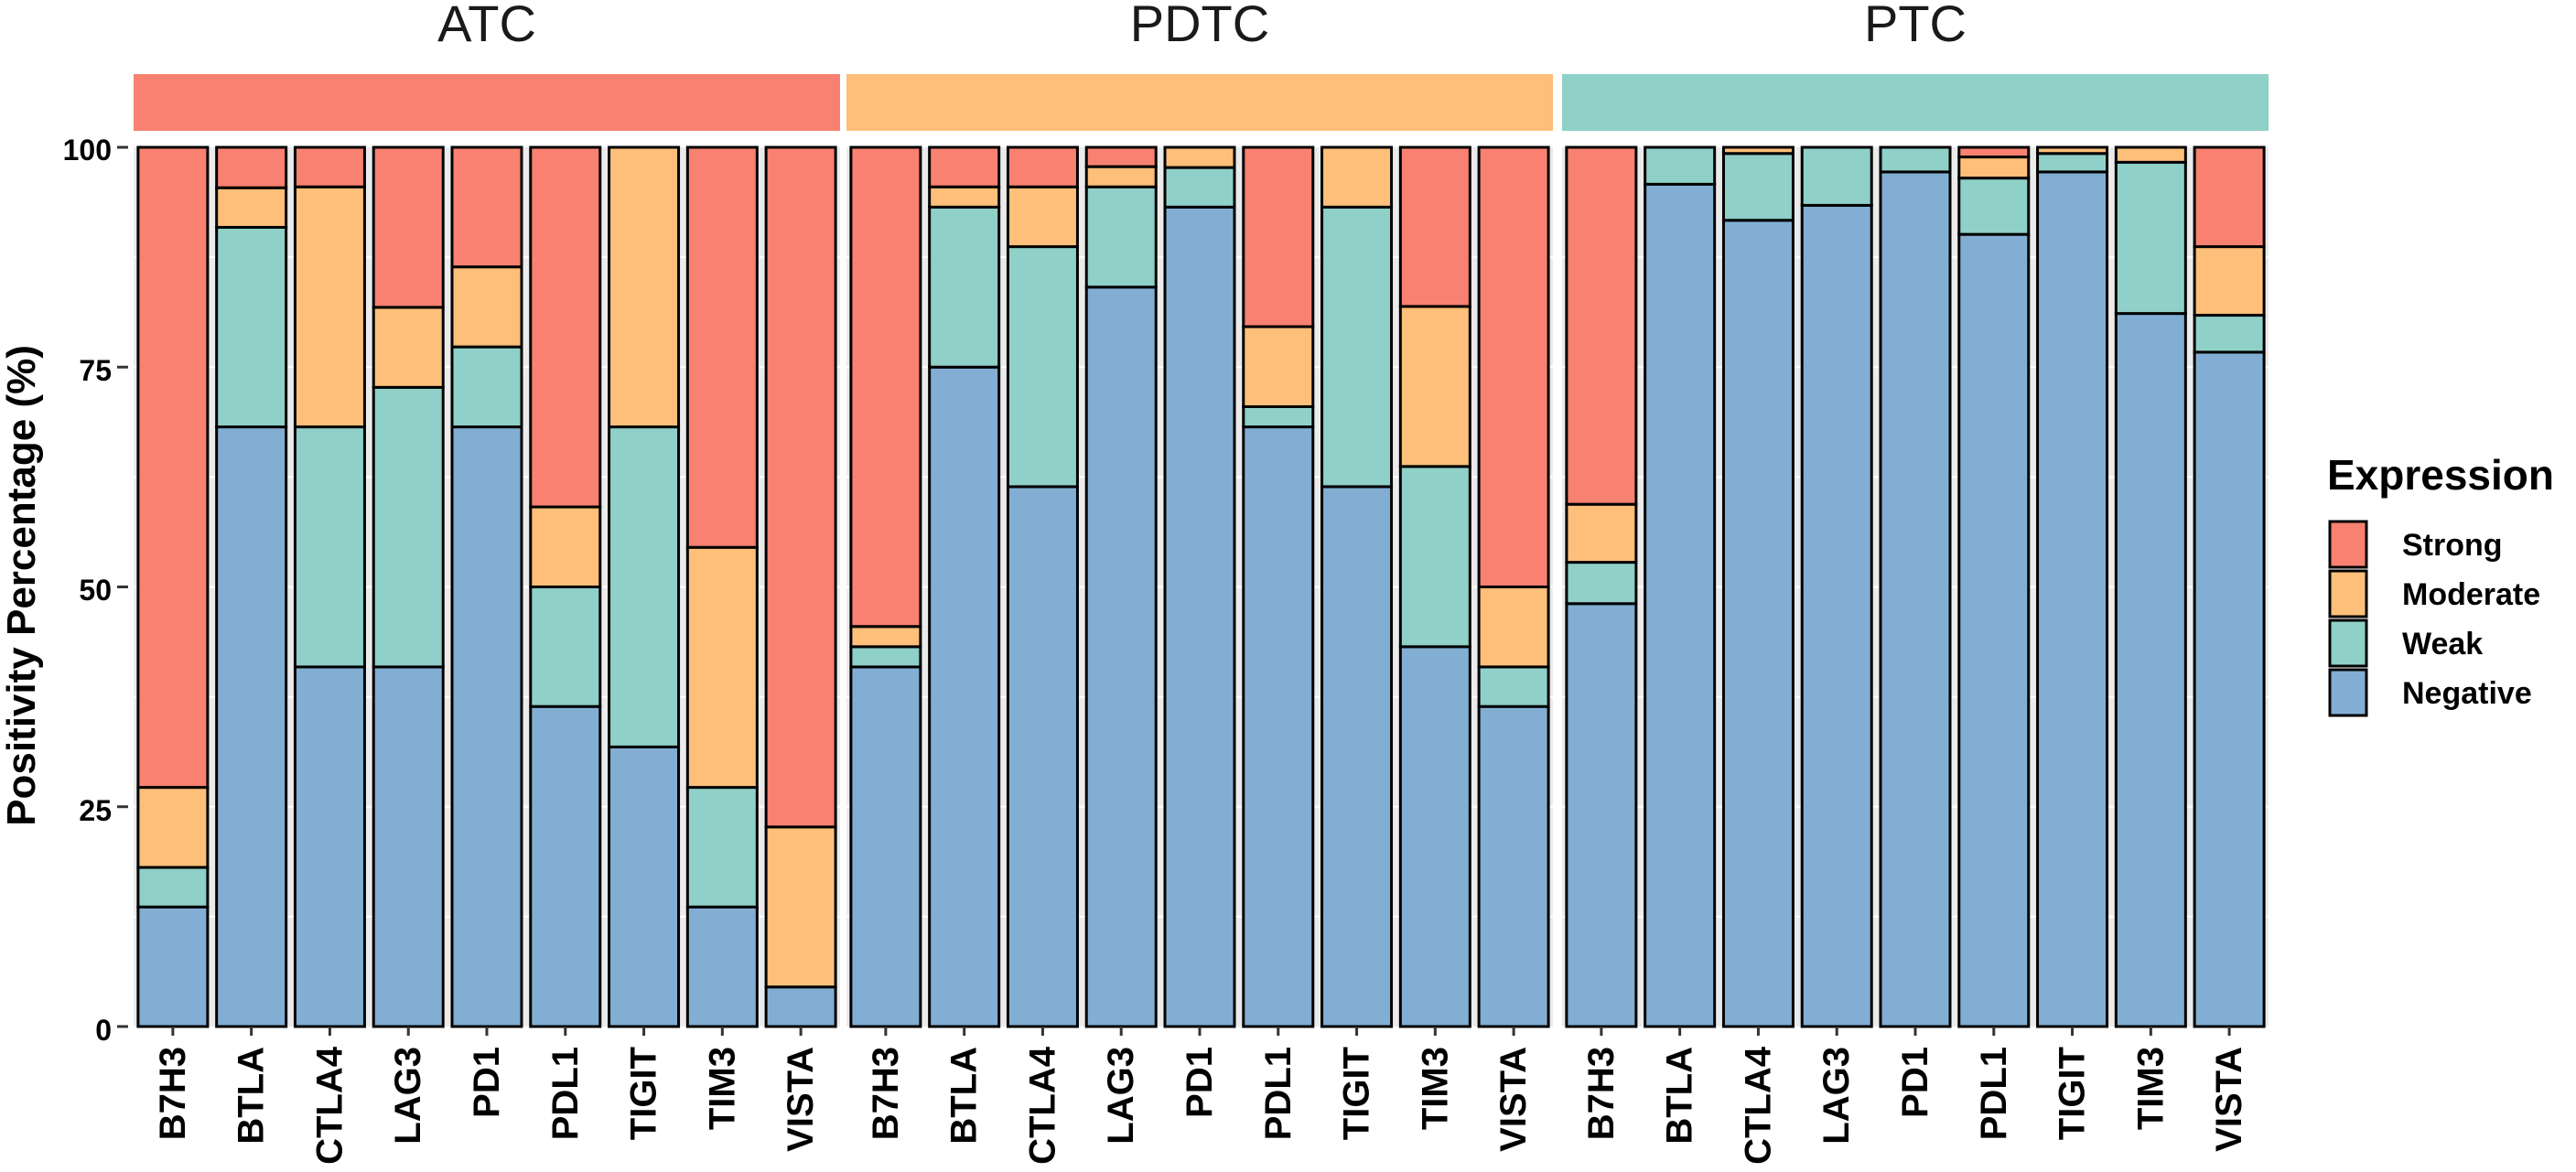 The width and height of the screenshot is (2576, 1172). What do you see at coordinates (2348, 593) in the screenshot?
I see `legend-key-moderate` at bounding box center [2348, 593].